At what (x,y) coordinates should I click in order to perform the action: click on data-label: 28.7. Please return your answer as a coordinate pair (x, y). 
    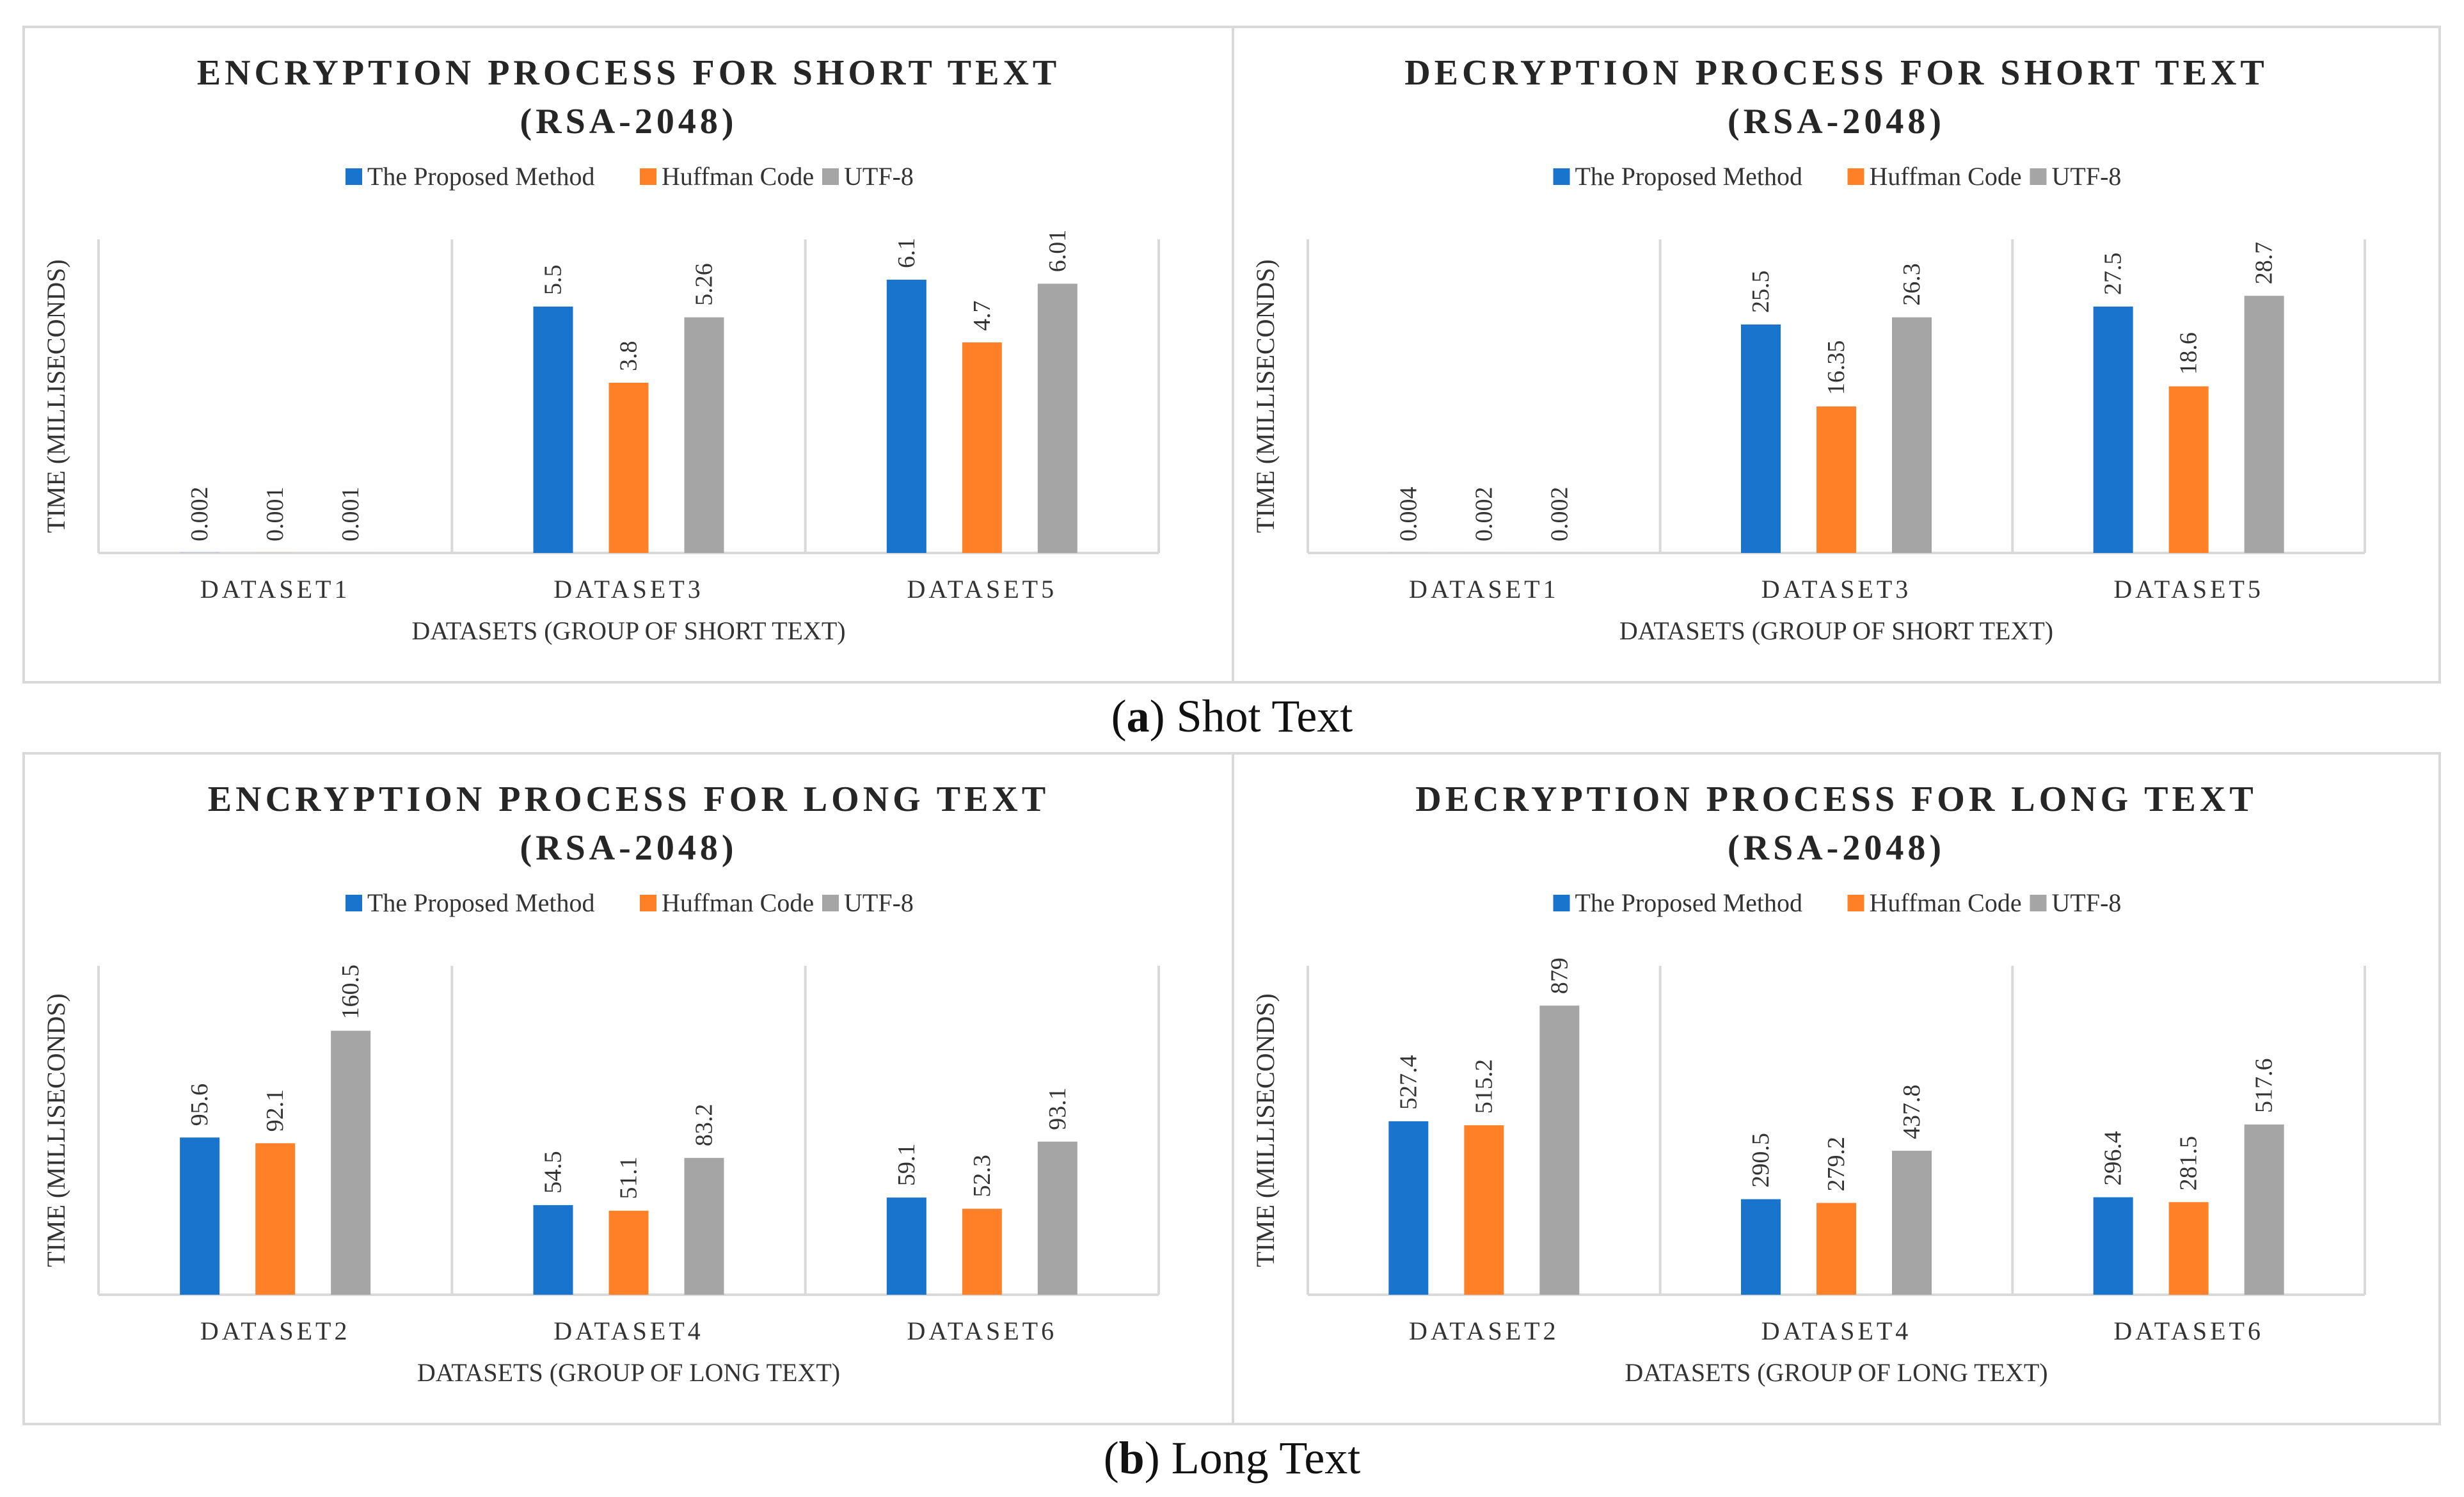
    Looking at the image, I should click on (2264, 263).